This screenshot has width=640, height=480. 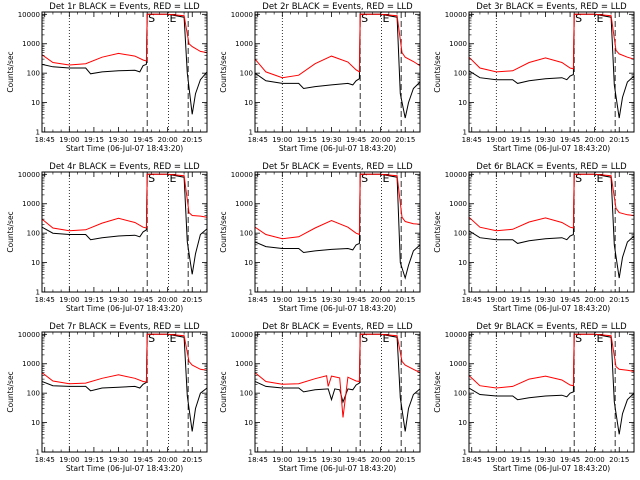 I want to click on panel-title: Det 7r BLACK = Events, RED = LLD, so click(x=124, y=327).